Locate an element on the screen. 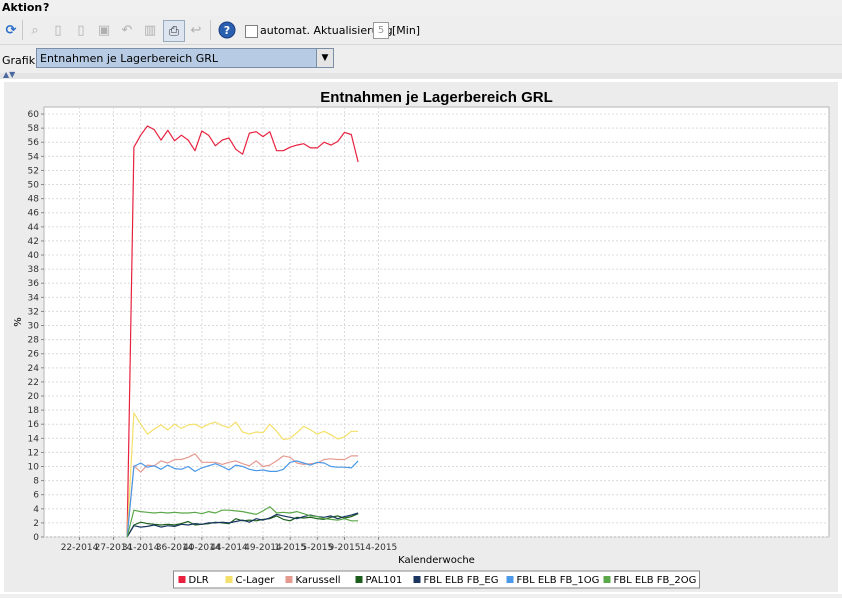 The height and width of the screenshot is (598, 842). y-tick-label: 60 is located at coordinates (34, 115).